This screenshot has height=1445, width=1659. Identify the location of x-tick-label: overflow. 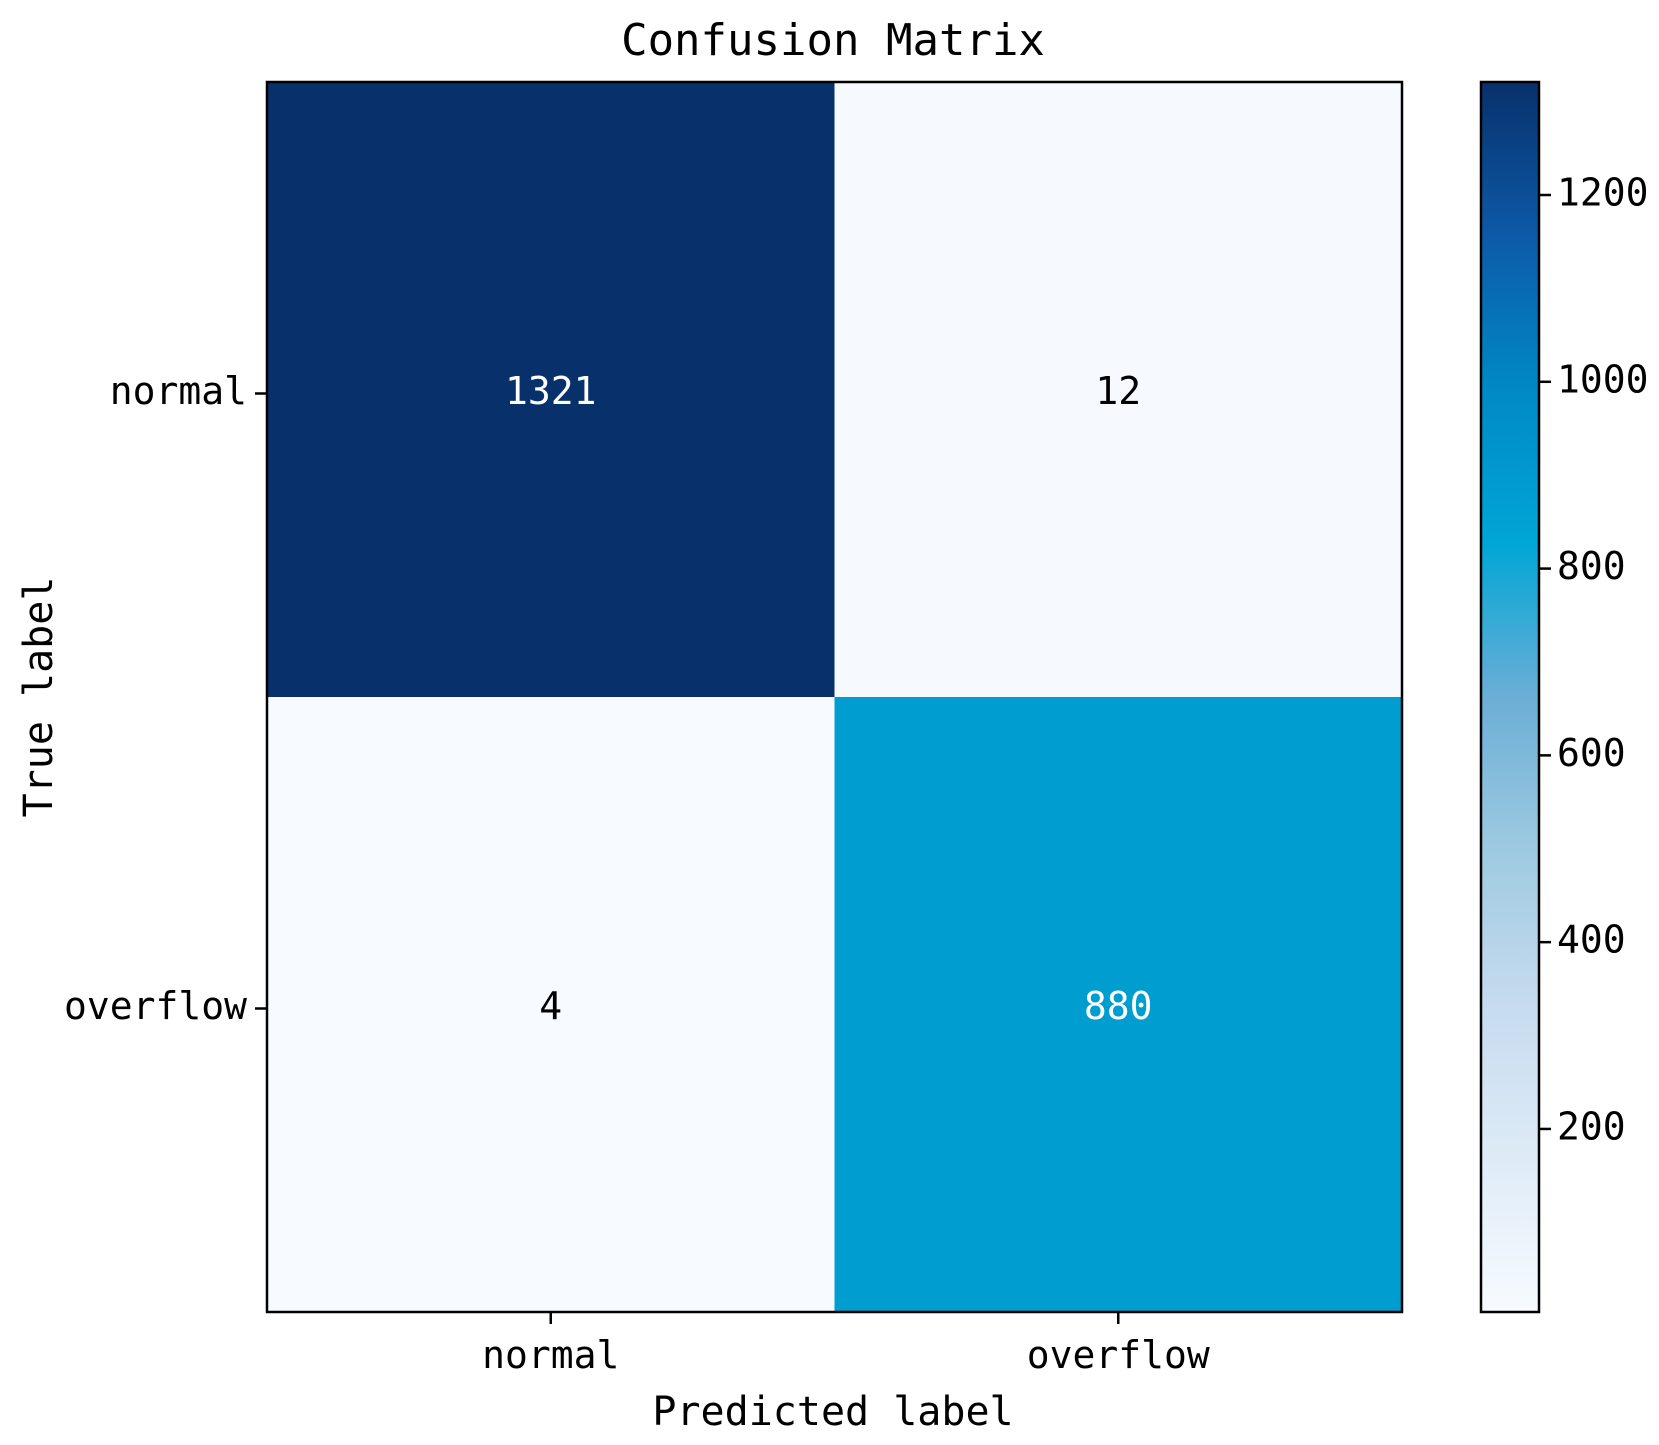
(1118, 1355).